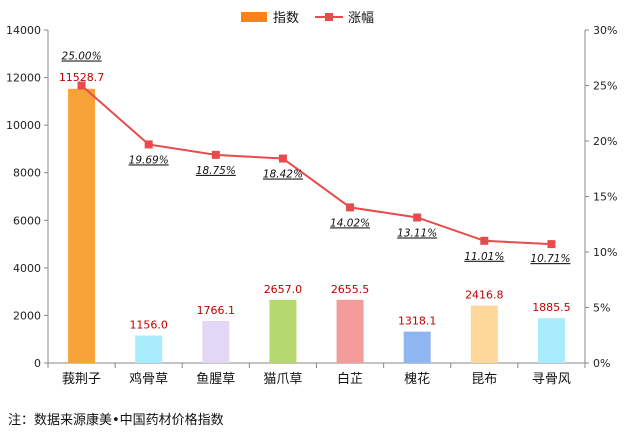  I want to click on y-right-tick-label: 20%, so click(605, 141).